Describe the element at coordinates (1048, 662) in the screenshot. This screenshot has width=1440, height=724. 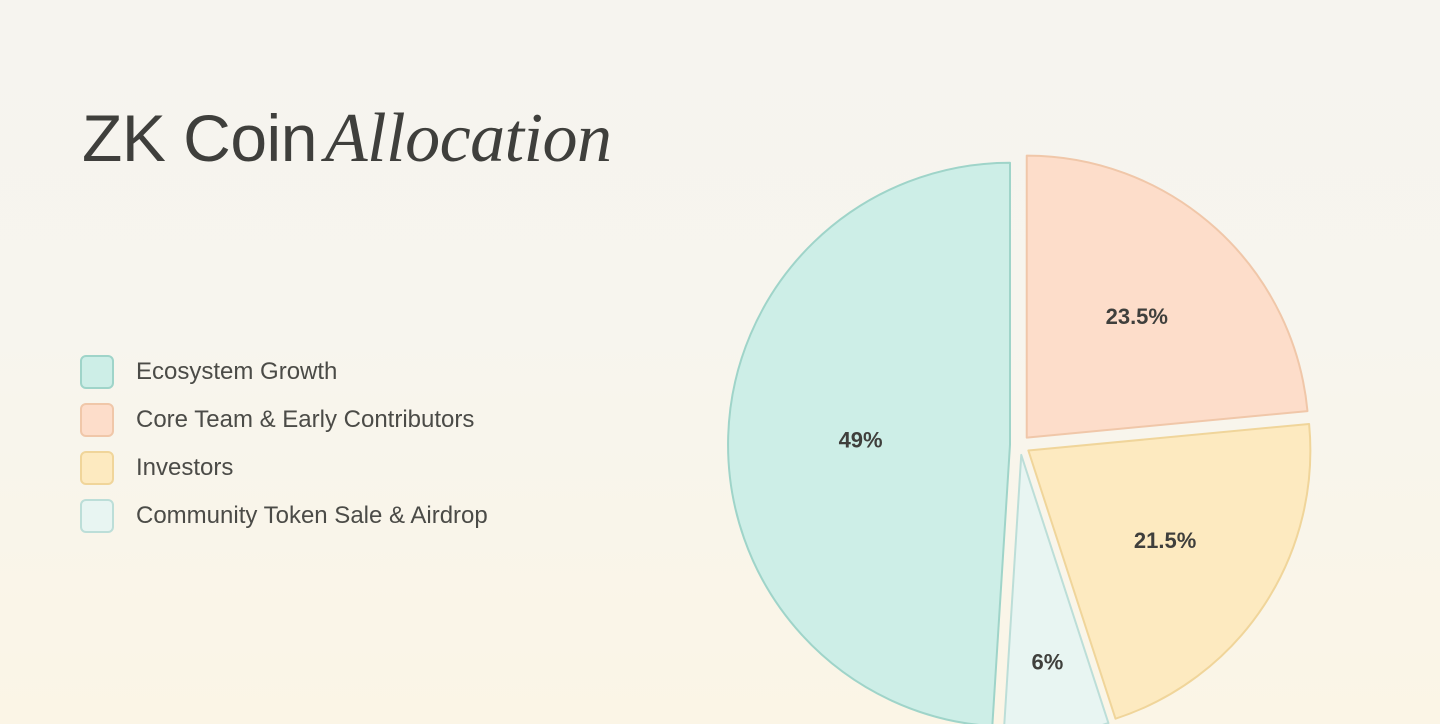
I see `data-label-community-token-sale: 6%` at that location.